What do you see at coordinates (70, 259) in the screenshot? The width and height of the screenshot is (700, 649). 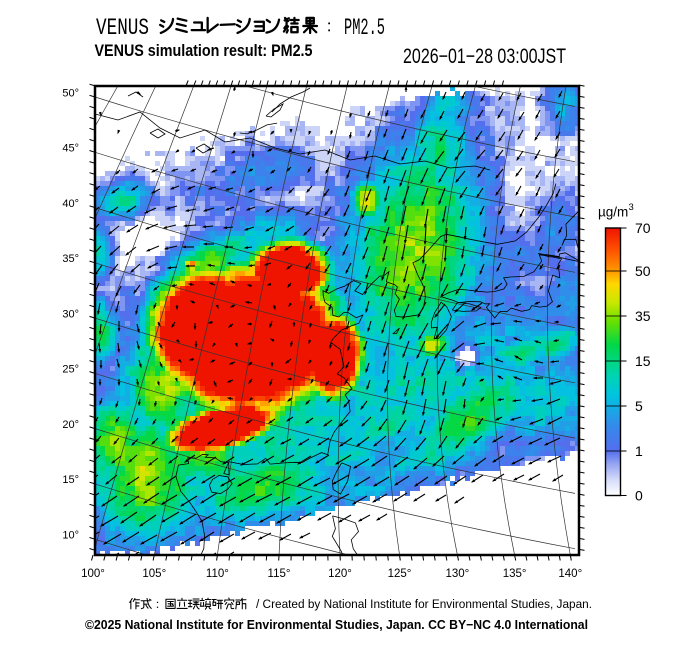 I see `svg-text: 35°` at bounding box center [70, 259].